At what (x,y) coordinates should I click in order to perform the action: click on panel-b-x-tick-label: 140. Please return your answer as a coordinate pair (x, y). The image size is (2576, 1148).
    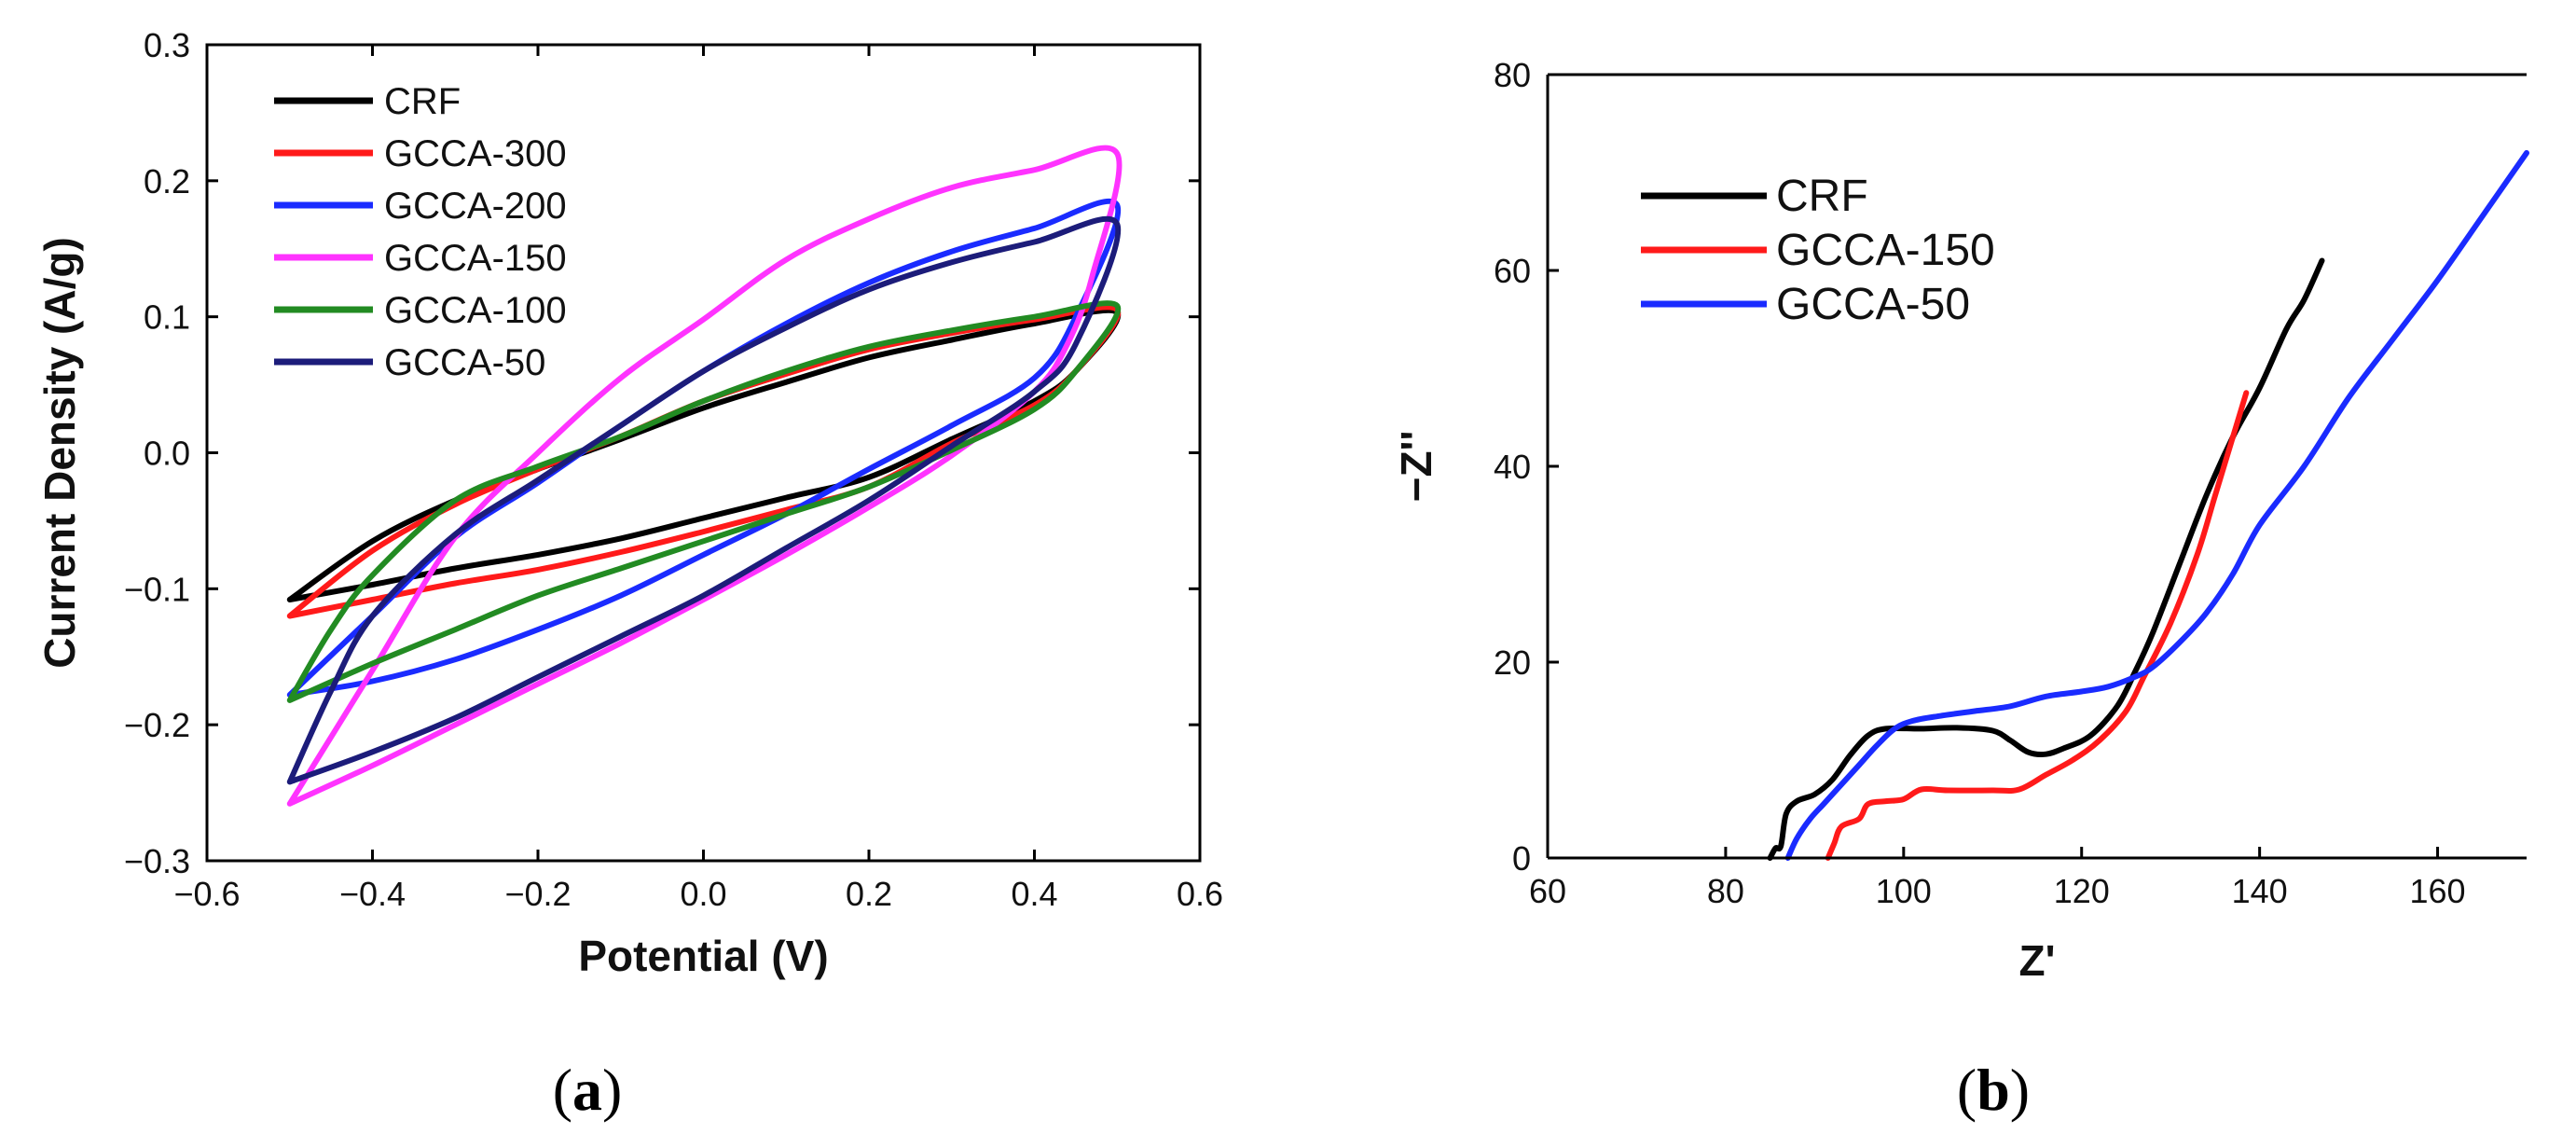
    Looking at the image, I should click on (2260, 891).